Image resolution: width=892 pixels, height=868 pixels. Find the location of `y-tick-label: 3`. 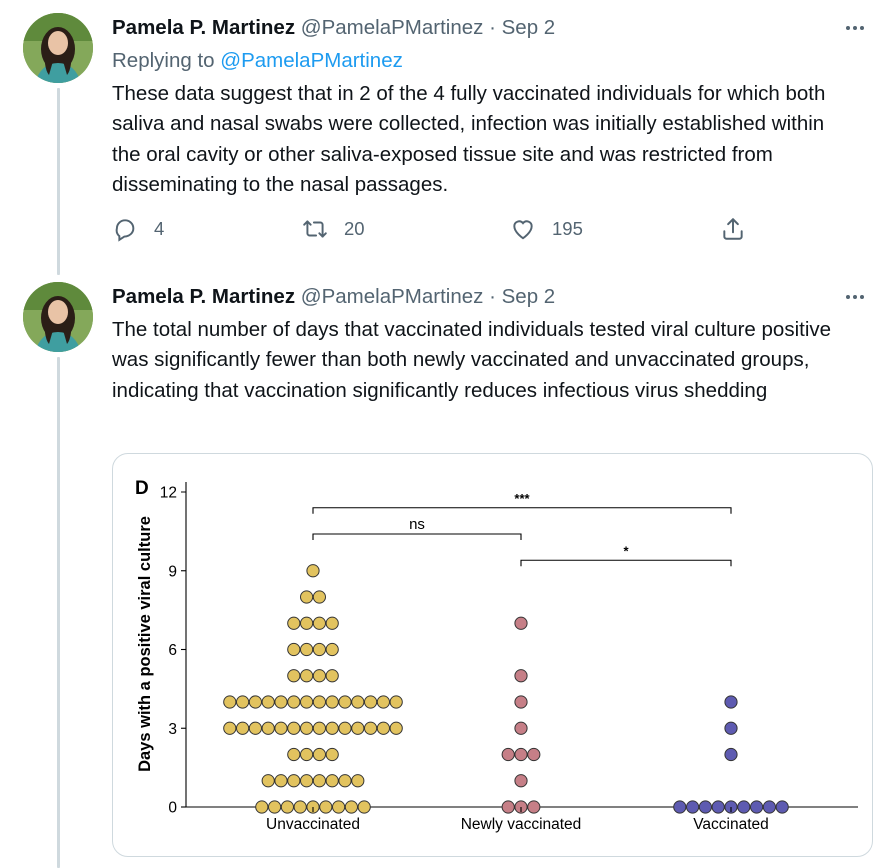

y-tick-label: 3 is located at coordinates (172, 729).